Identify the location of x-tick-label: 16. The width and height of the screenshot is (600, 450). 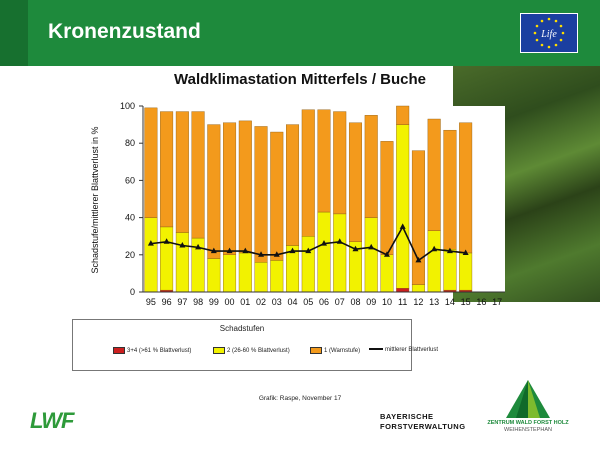
(481, 302).